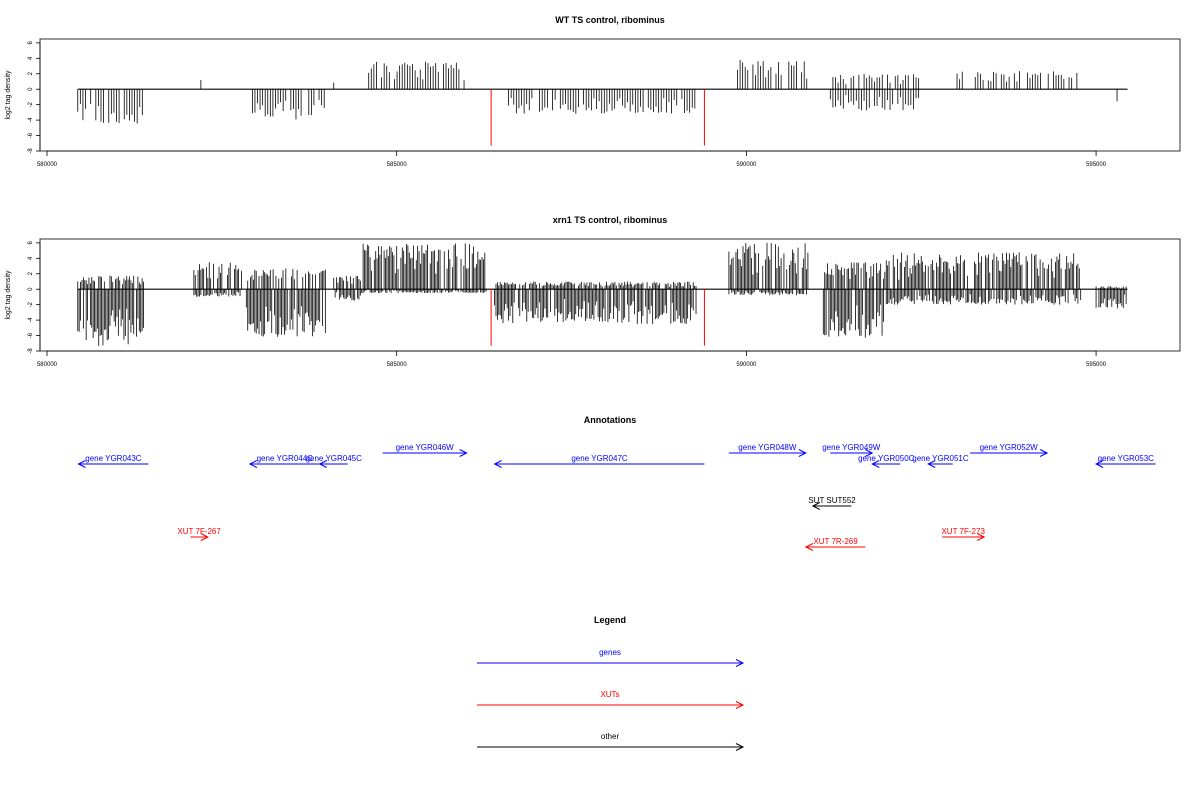 This screenshot has height=800, width=1200. I want to click on feature-label: XUT 7R-269, so click(835, 541).